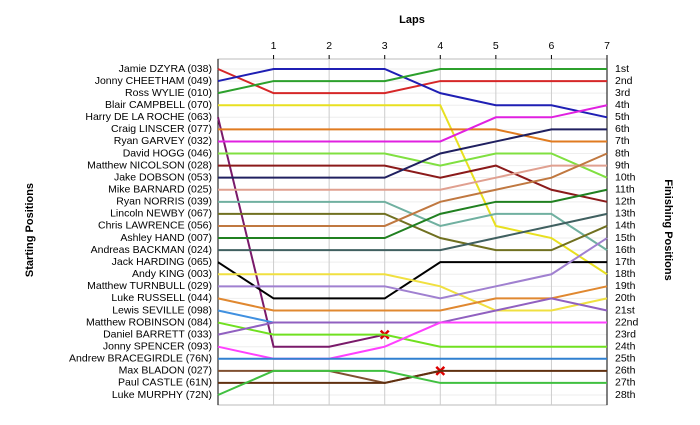 The image size is (700, 425). Describe the element at coordinates (165, 383) in the screenshot. I see `legend-label: Paul CASTLE (61N)` at that location.